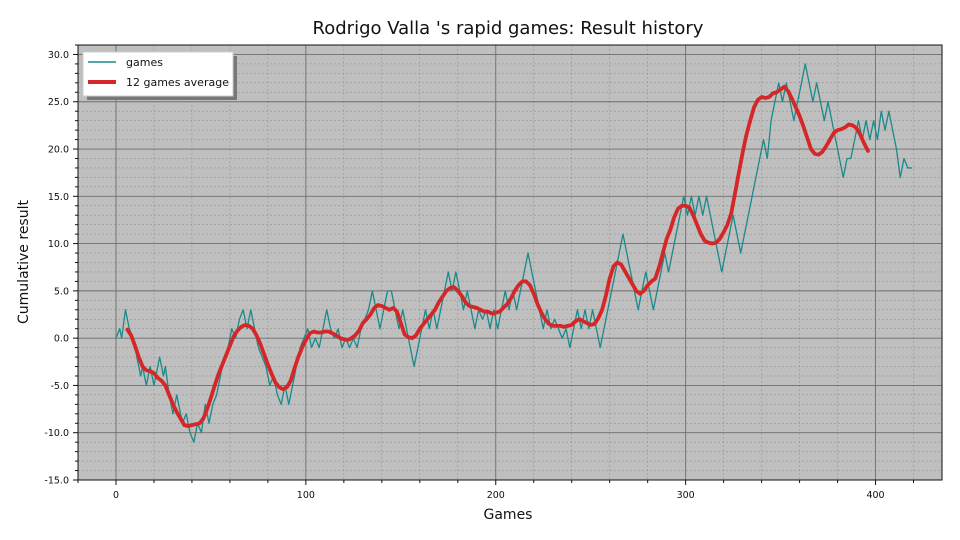  I want to click on y-tick-label: 15.0, so click(58, 197).